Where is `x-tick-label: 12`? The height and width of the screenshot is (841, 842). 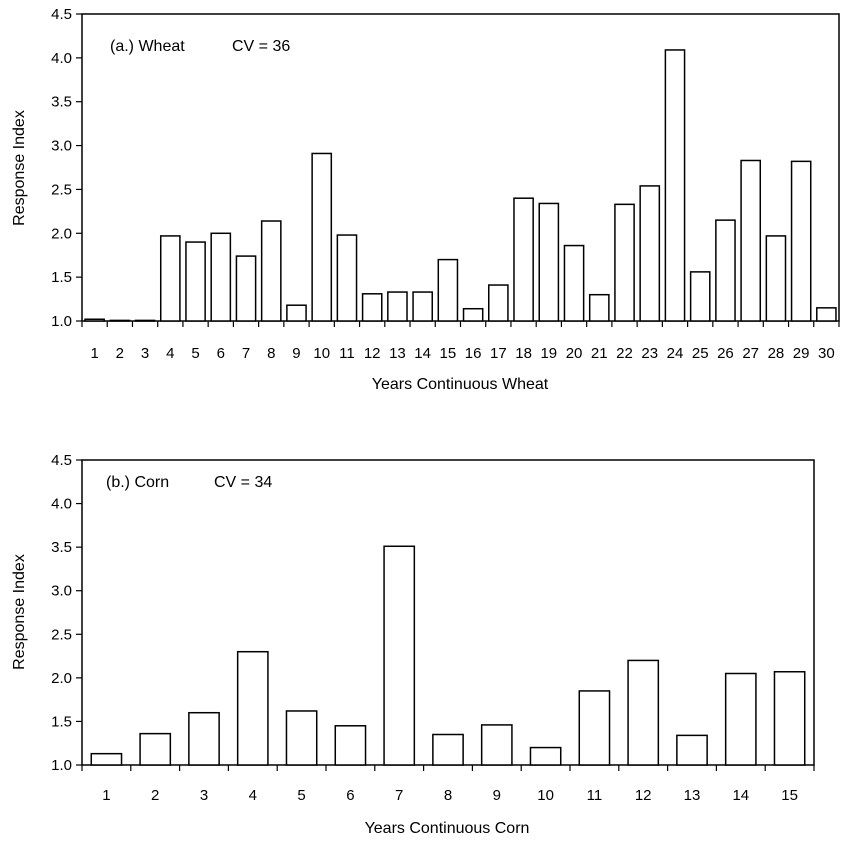
x-tick-label: 12 is located at coordinates (372, 353).